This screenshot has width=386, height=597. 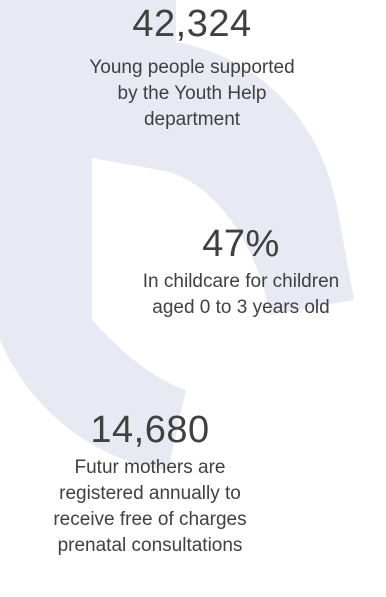 I want to click on stat-label-line: registered annually to, so click(x=150, y=493).